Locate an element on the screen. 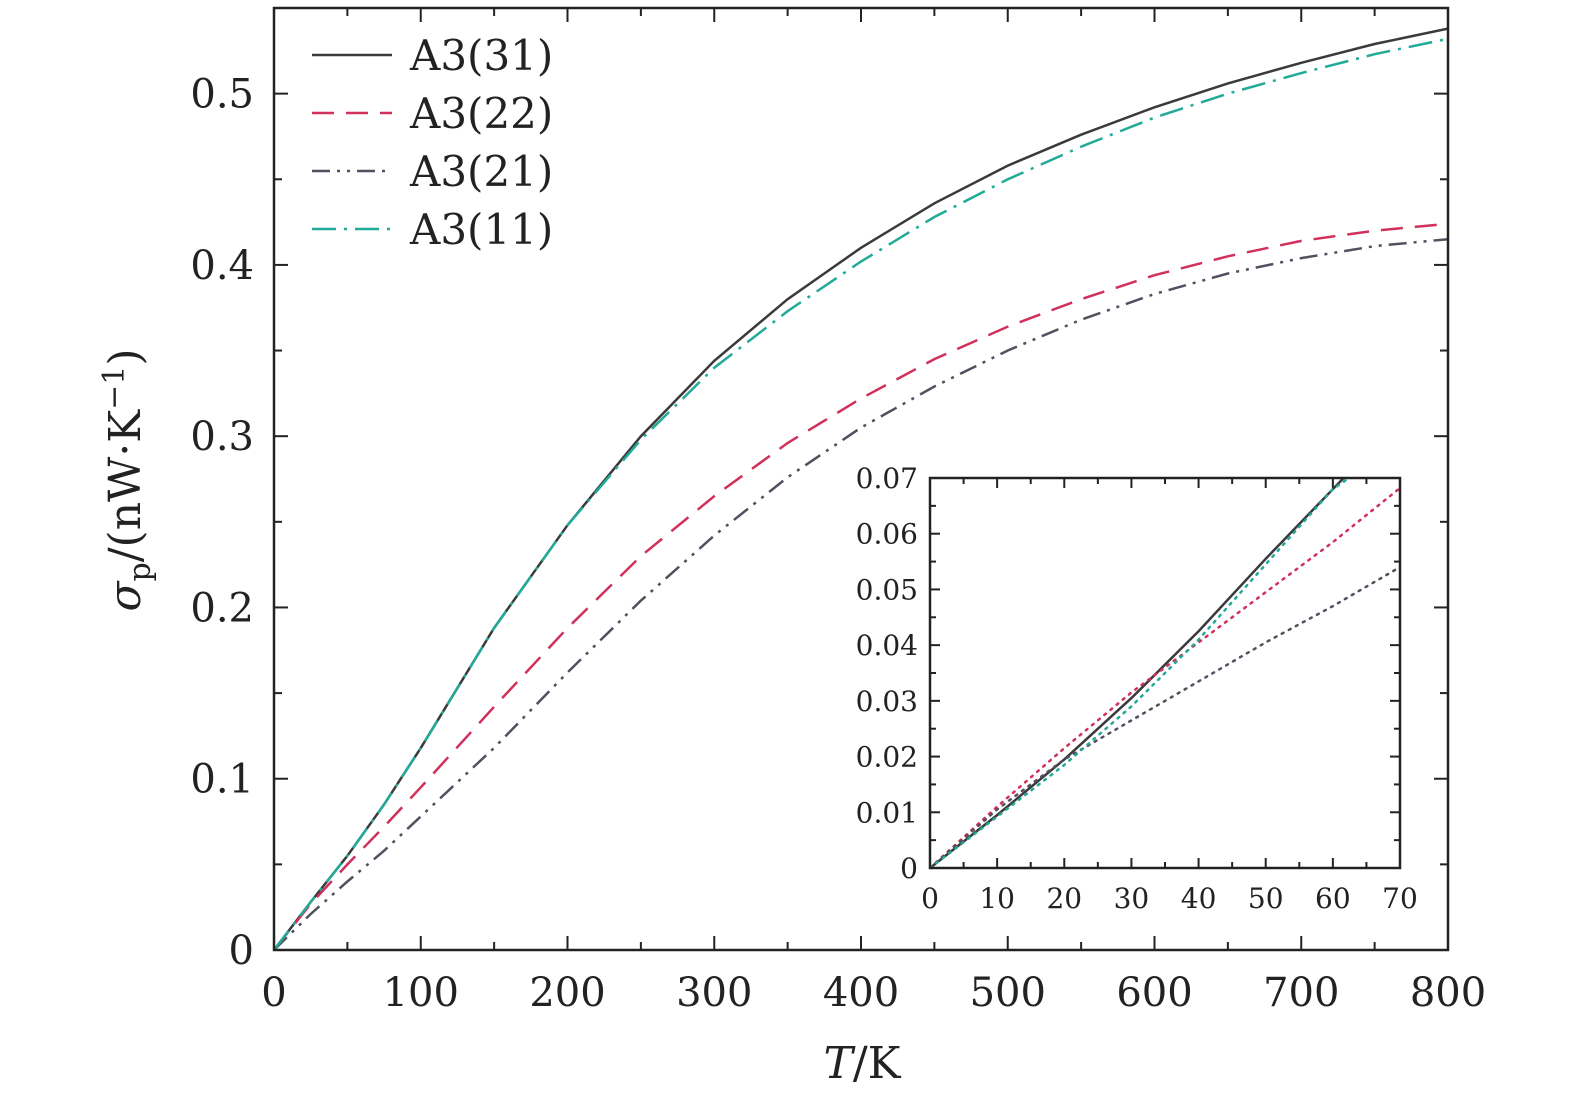  inset-x-tick-label: 20 is located at coordinates (1064, 898).